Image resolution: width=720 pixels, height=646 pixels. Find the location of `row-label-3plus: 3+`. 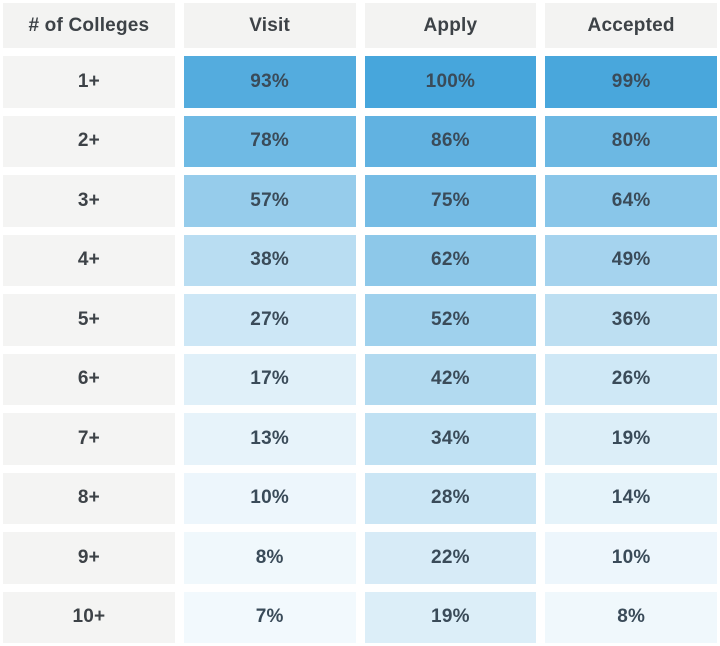

row-label-3plus: 3+ is located at coordinates (89, 201).